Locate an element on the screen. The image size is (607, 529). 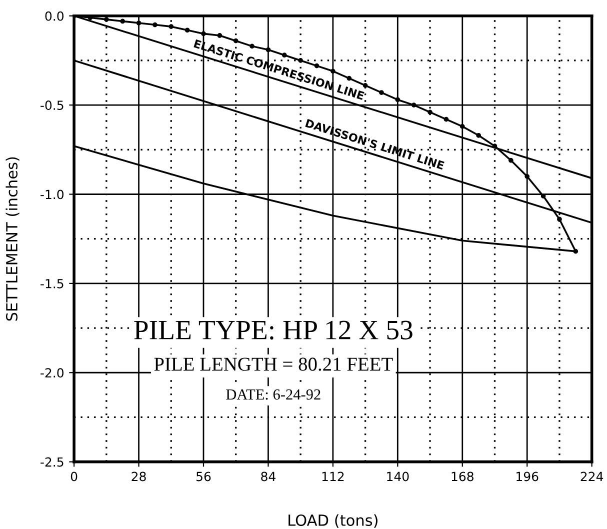
x-tick-label: 140 is located at coordinates (398, 477).